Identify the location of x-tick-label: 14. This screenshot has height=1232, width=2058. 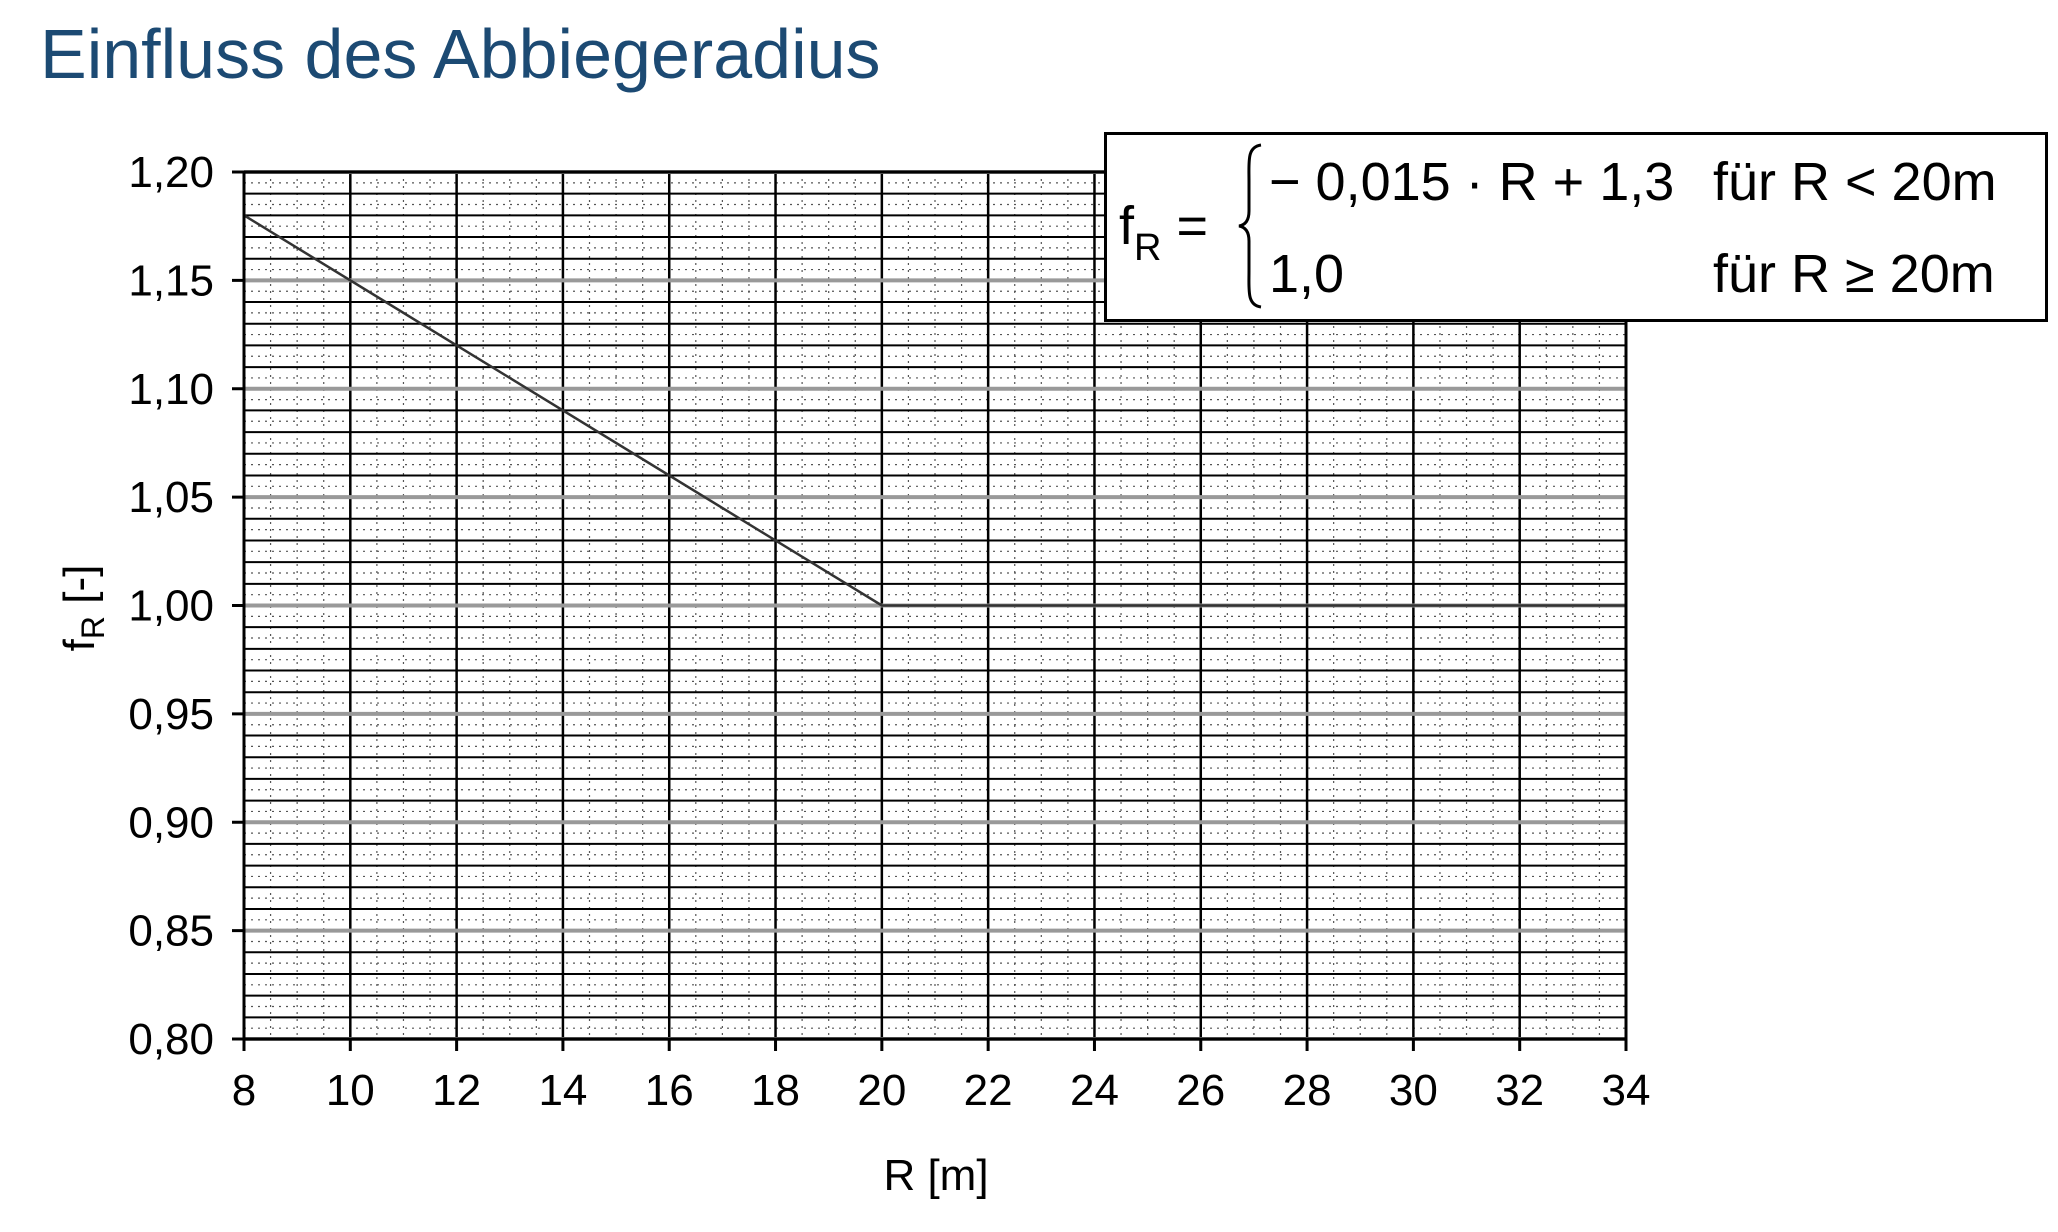
(562, 1090).